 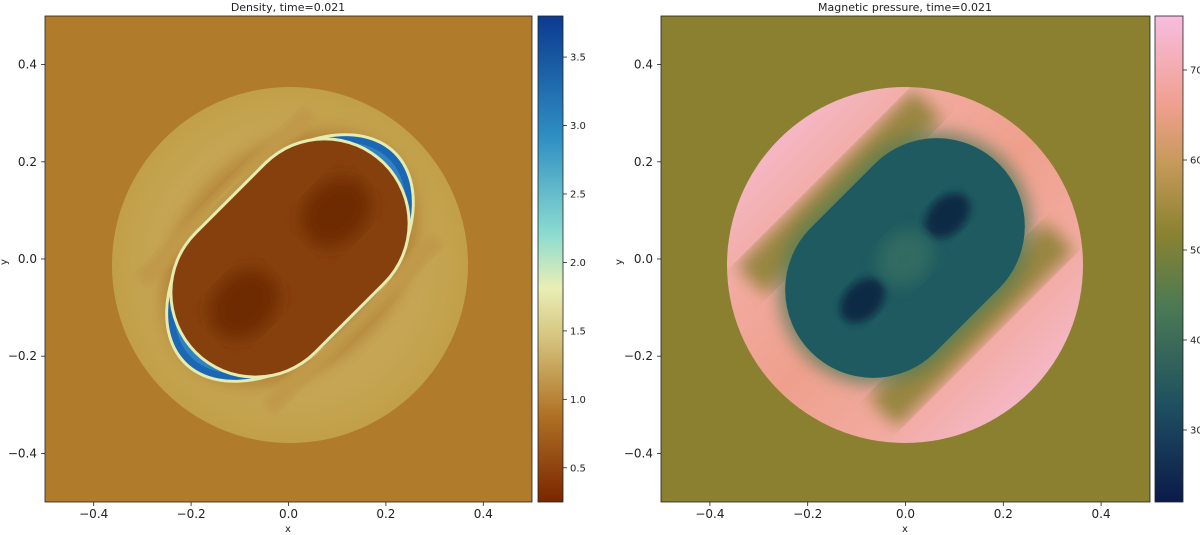 I want to click on colorbar-tick-label: 70, so click(x=1195, y=71).